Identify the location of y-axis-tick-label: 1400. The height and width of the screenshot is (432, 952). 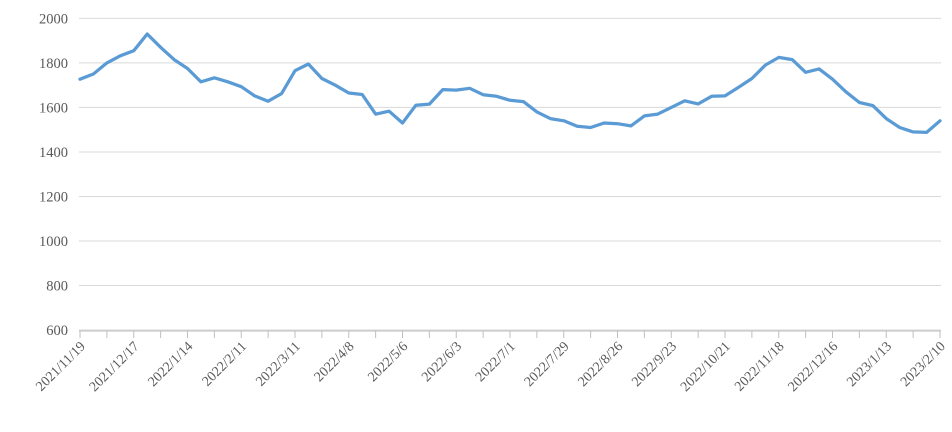
(53, 153).